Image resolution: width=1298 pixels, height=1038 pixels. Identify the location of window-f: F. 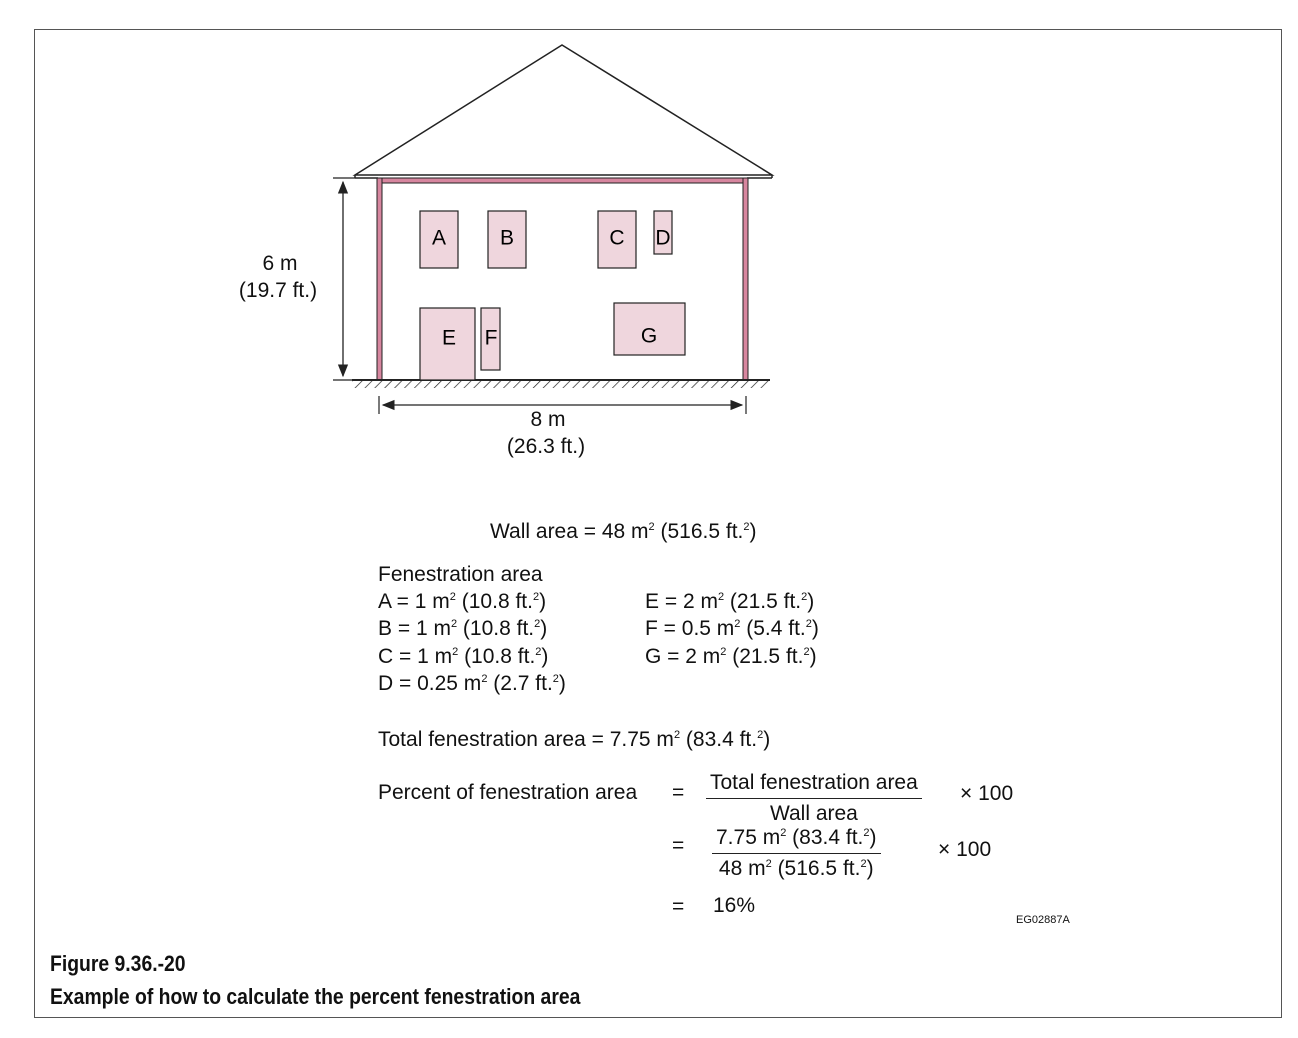
(490, 339).